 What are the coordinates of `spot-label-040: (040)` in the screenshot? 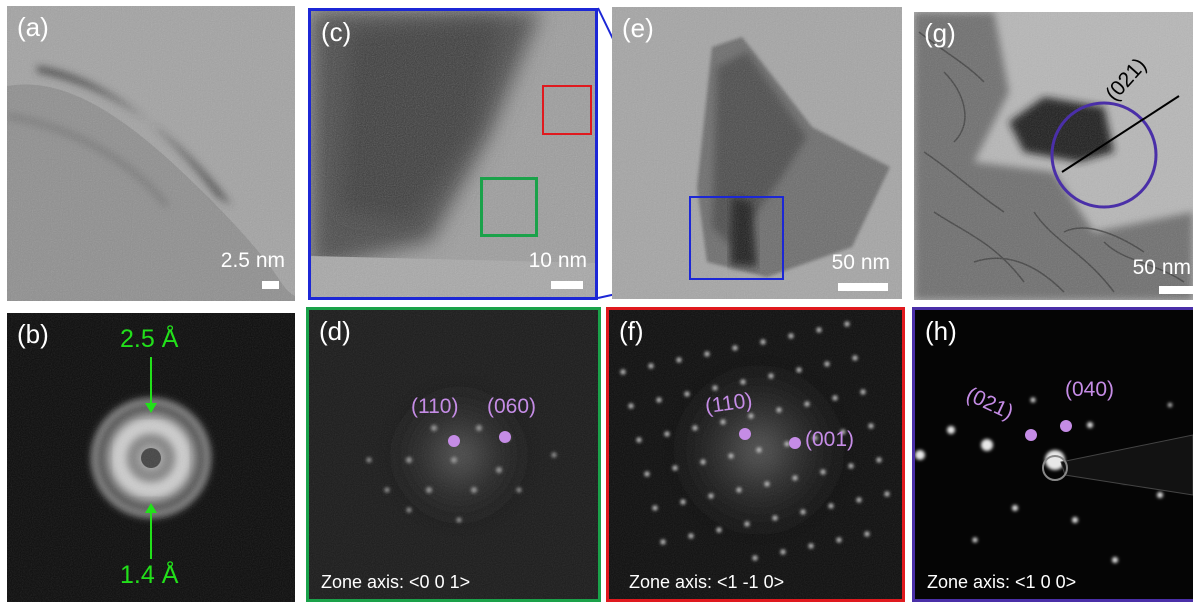 It's located at (1090, 389).